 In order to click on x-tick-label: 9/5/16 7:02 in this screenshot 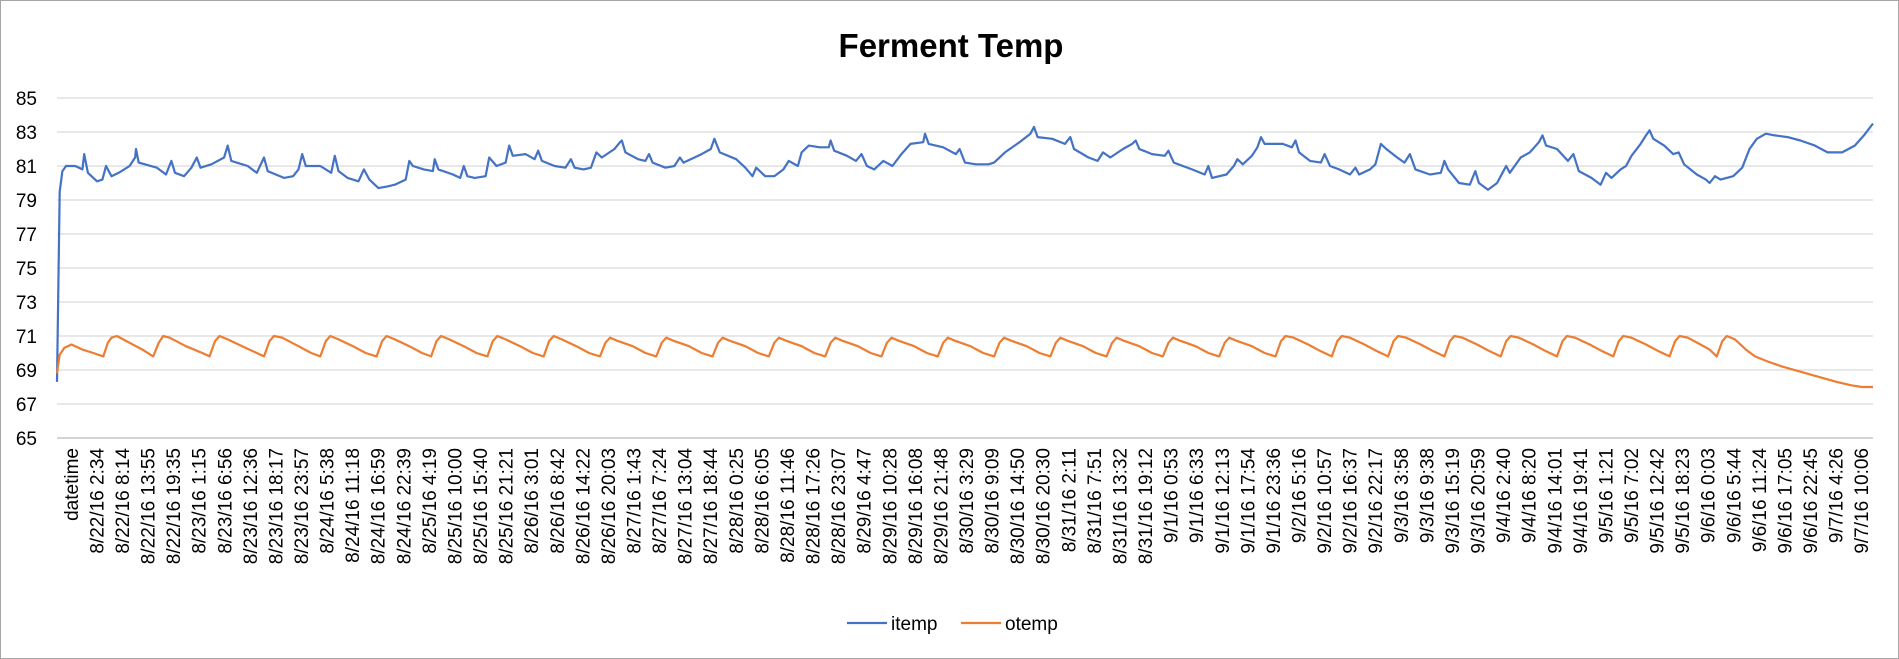, I will do `click(1632, 495)`.